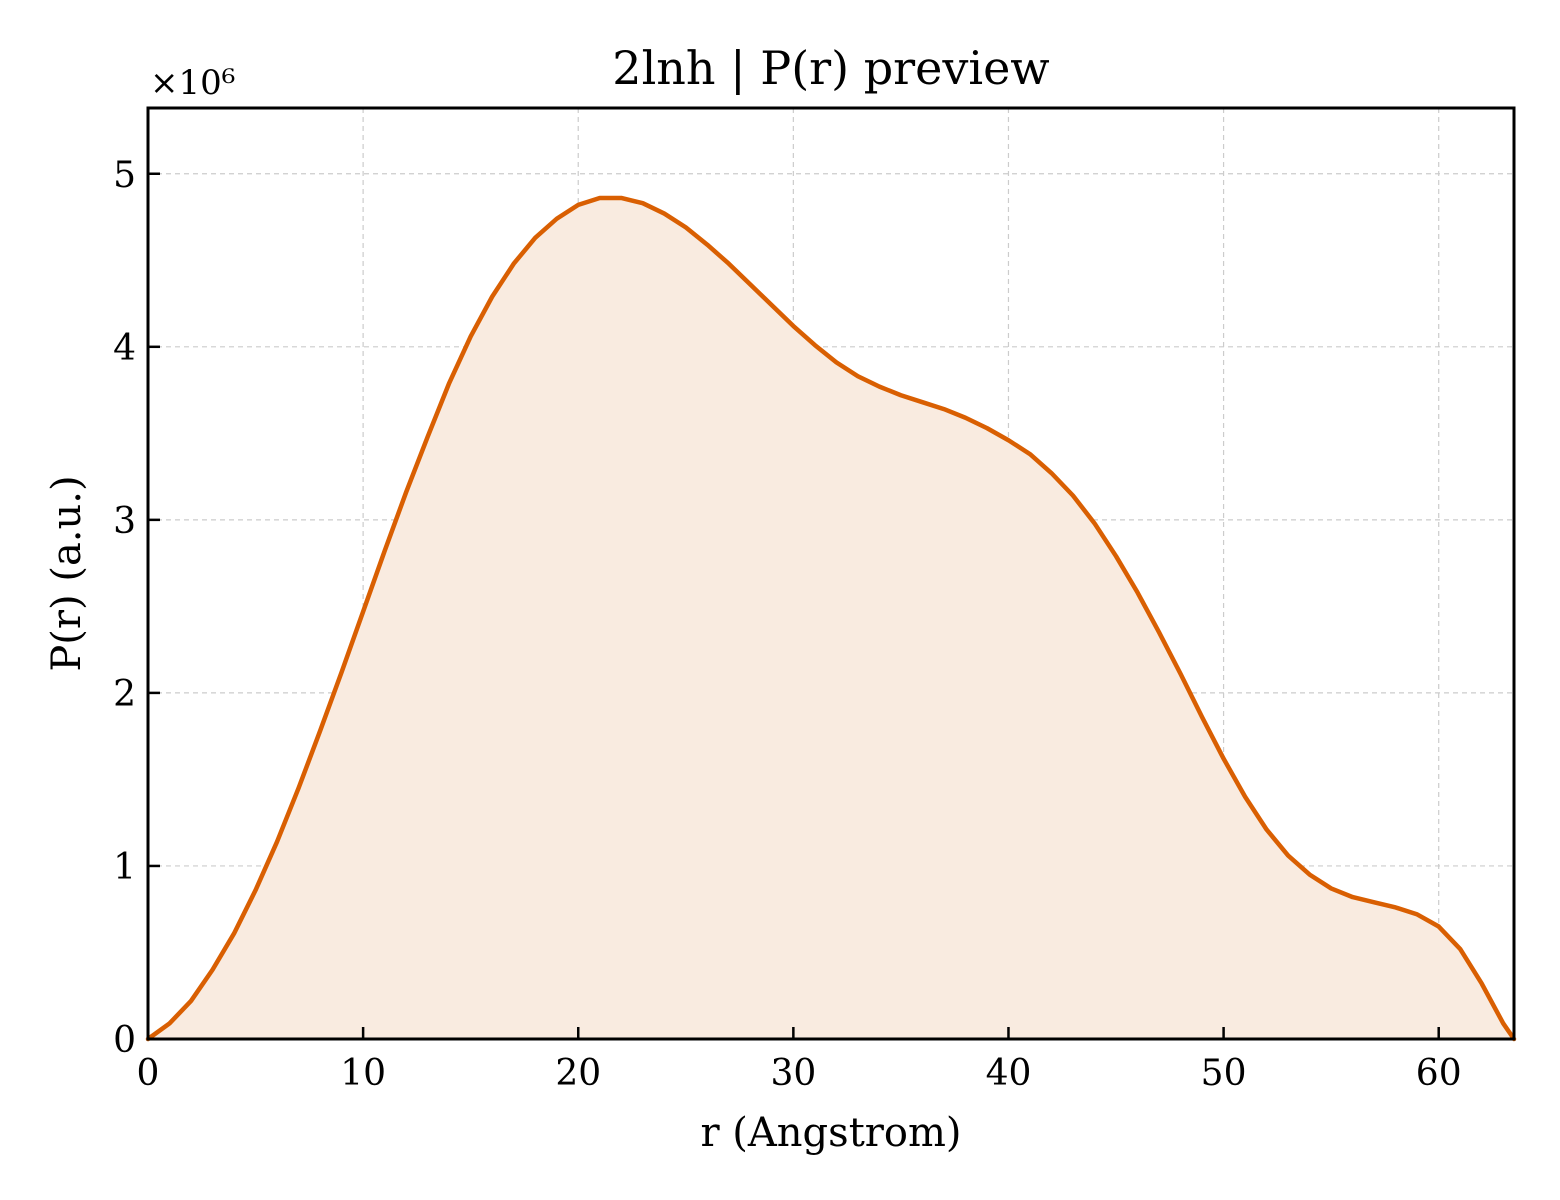  Describe the element at coordinates (124, 521) in the screenshot. I see `y-tick-label: 3` at that location.